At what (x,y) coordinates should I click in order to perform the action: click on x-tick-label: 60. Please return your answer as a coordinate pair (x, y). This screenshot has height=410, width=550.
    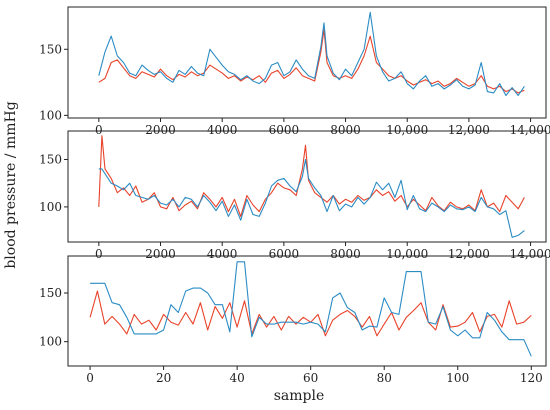
    Looking at the image, I should click on (310, 378).